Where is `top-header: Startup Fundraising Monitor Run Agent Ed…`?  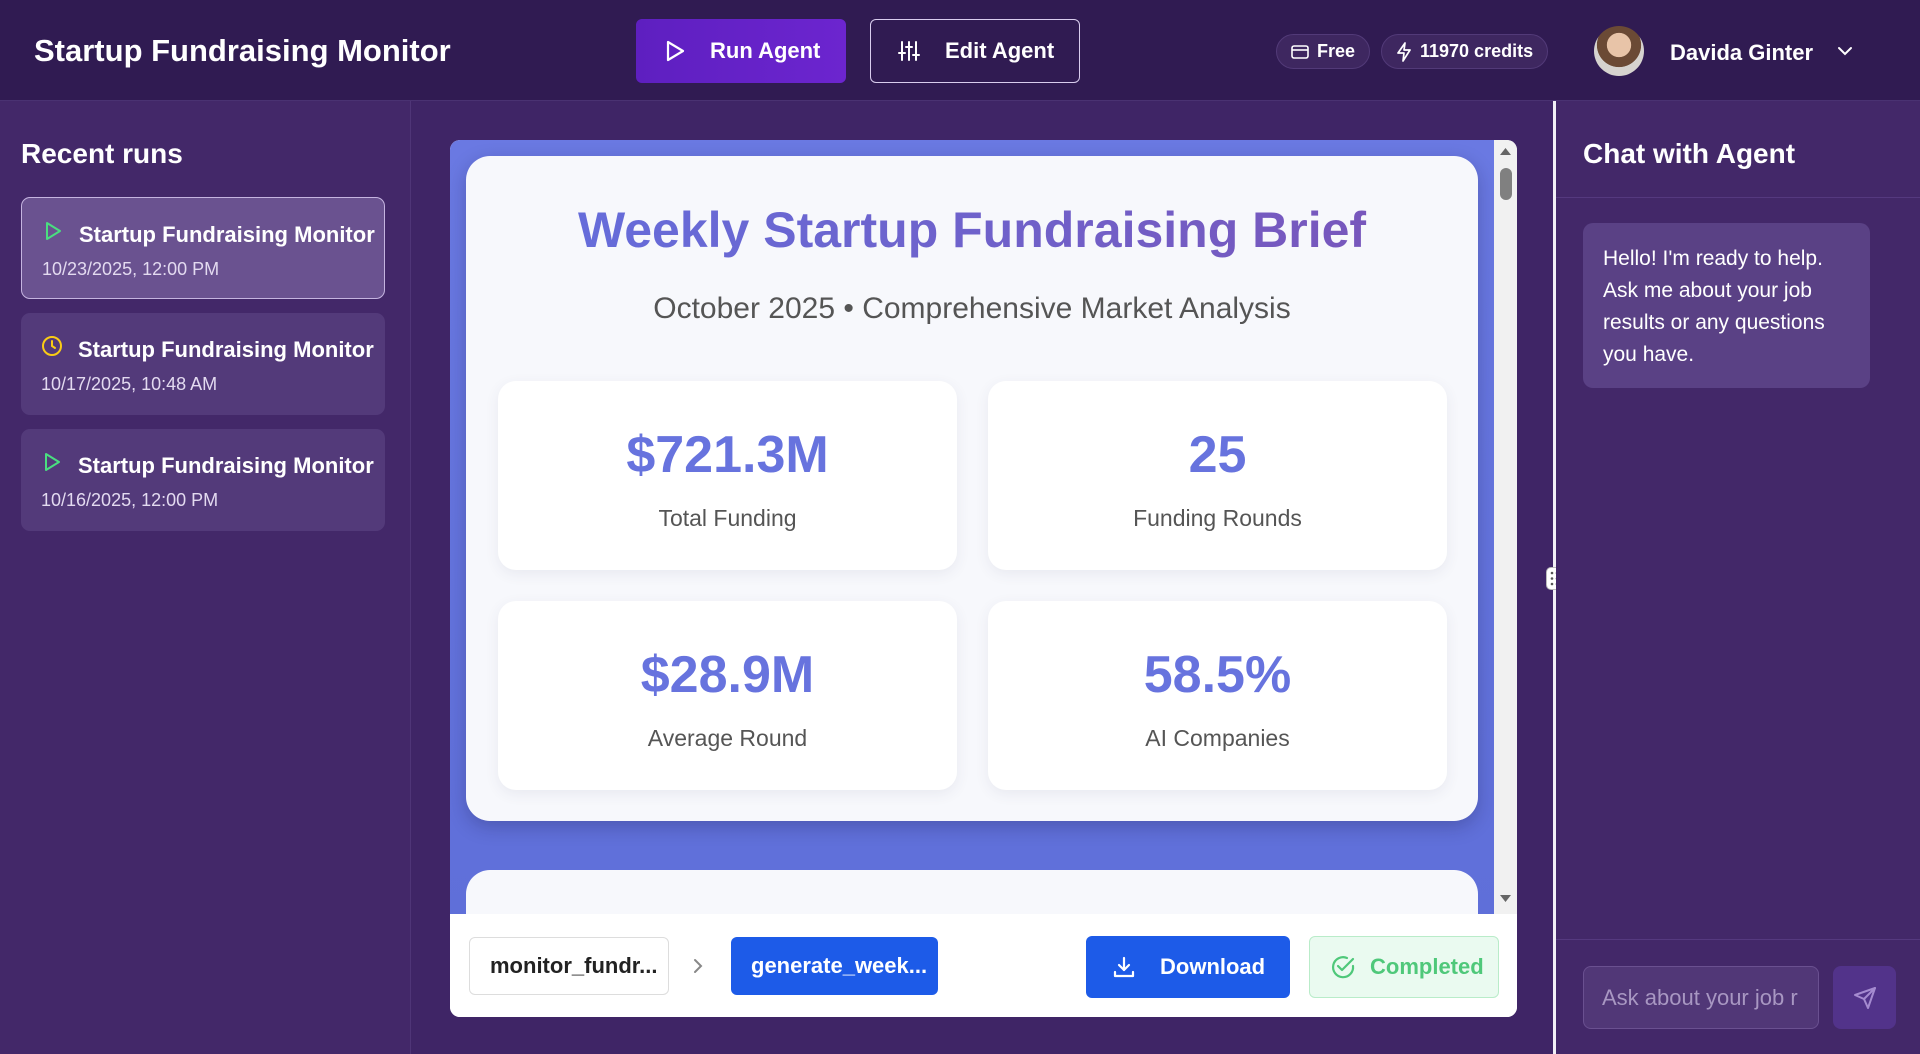
top-header: Startup Fundraising Monitor Run Agent Ed… is located at coordinates (960, 50).